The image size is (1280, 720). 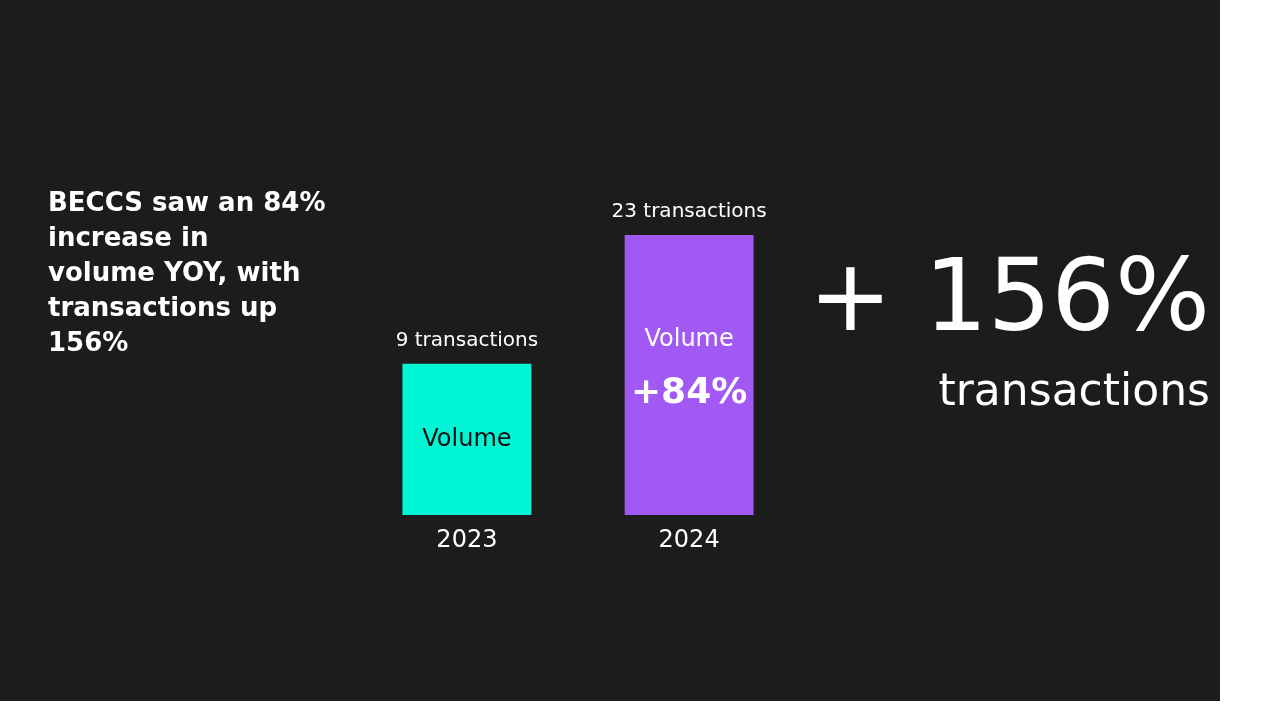 I want to click on text: transactions, so click(x=1074, y=389).